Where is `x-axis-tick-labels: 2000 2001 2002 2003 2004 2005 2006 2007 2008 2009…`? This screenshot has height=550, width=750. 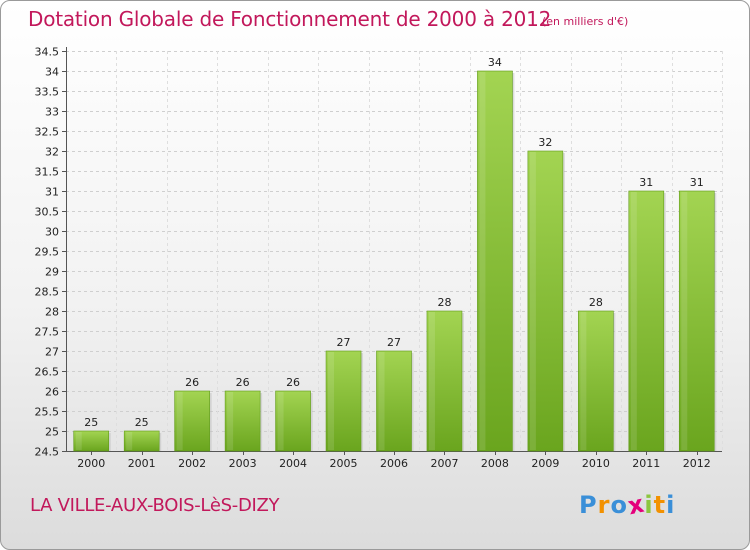 x-axis-tick-labels: 2000 2001 2002 2003 2004 2005 2006 2007 2008 2009… is located at coordinates (394, 460).